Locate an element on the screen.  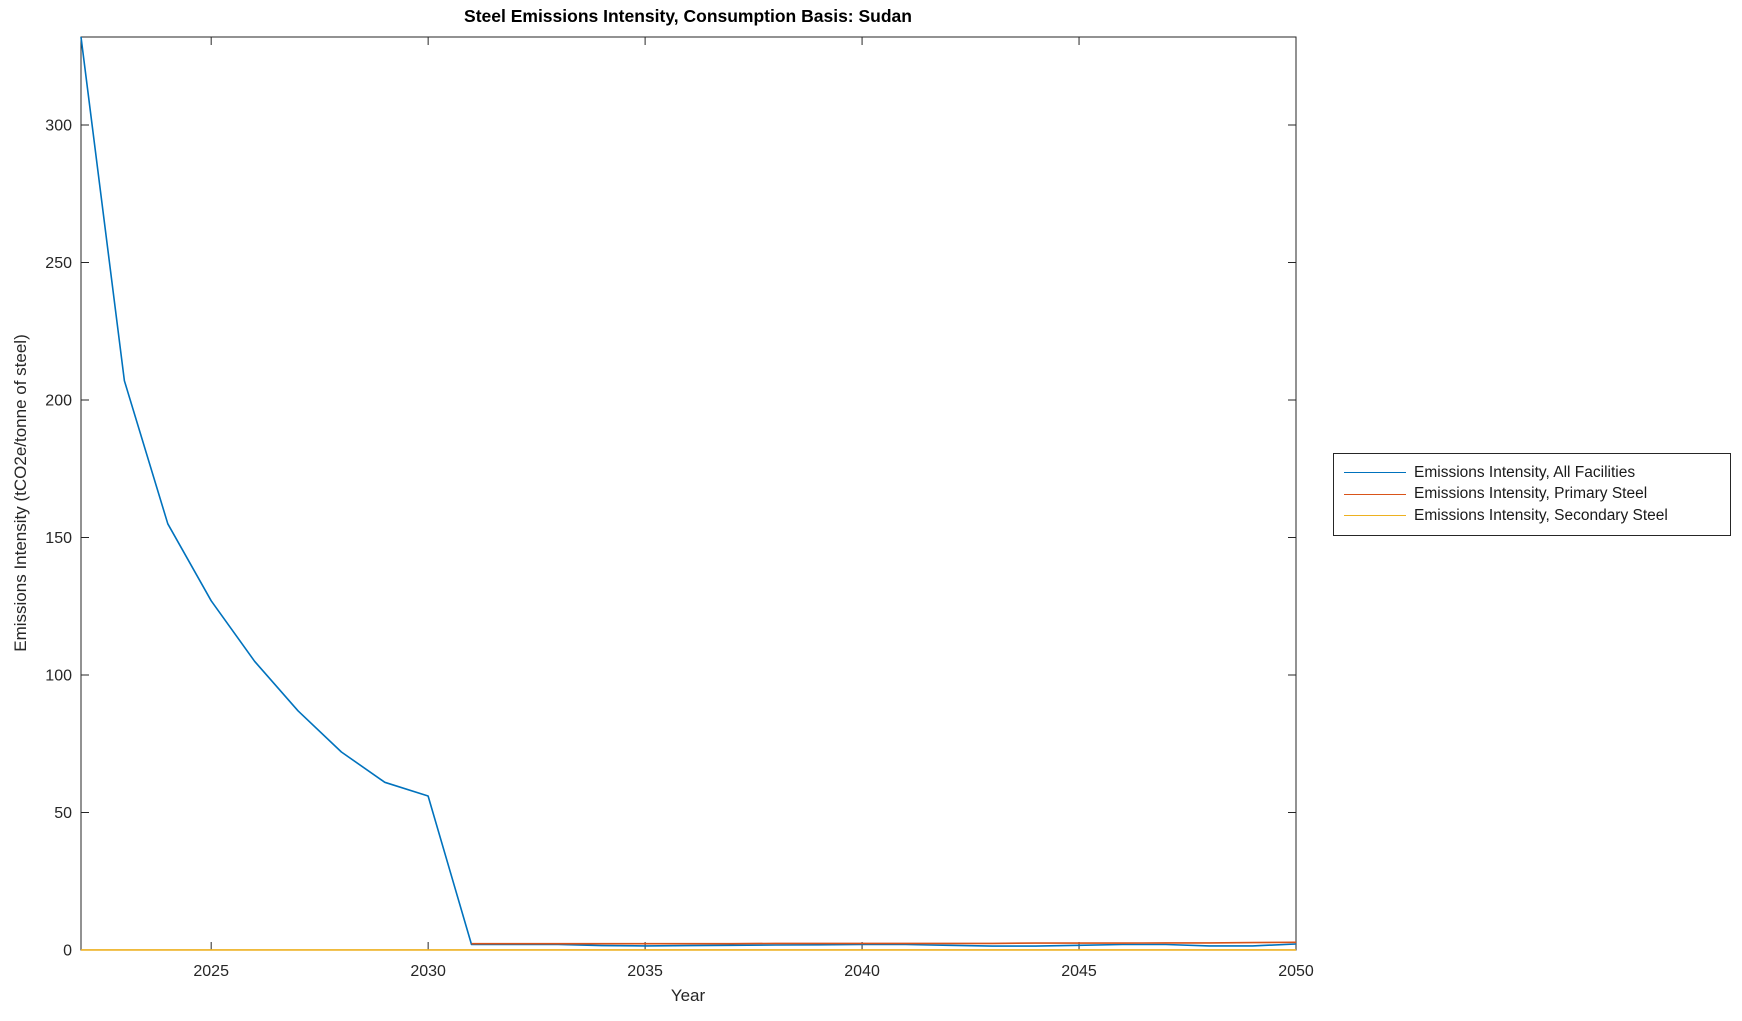
legend-label: Emissions Intensity, Secondary Steel is located at coordinates (1541, 515).